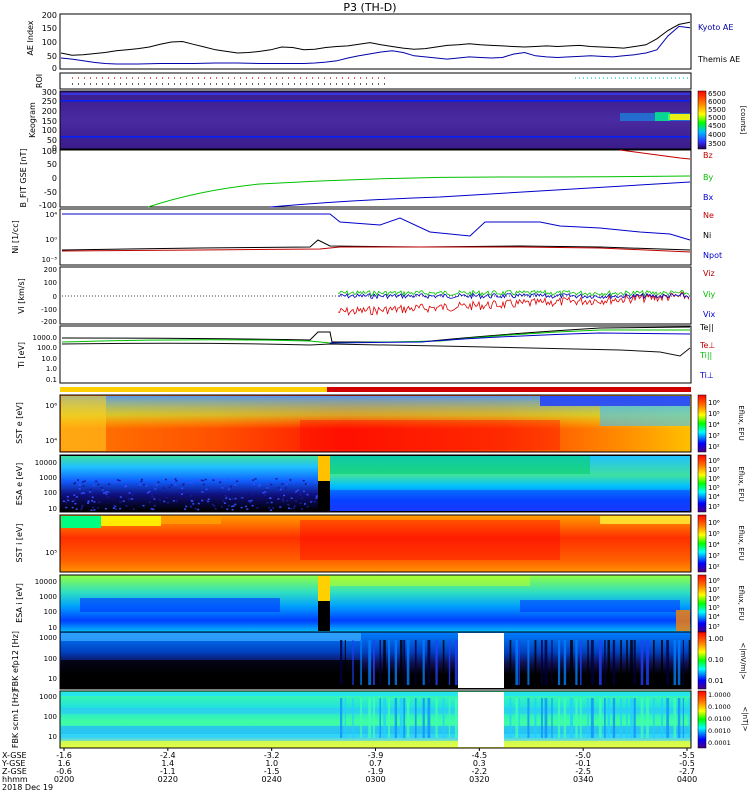 The width and height of the screenshot is (750, 800). Describe the element at coordinates (64, 763) in the screenshot. I see `x-axis-y-gse-label: 1.6` at that location.